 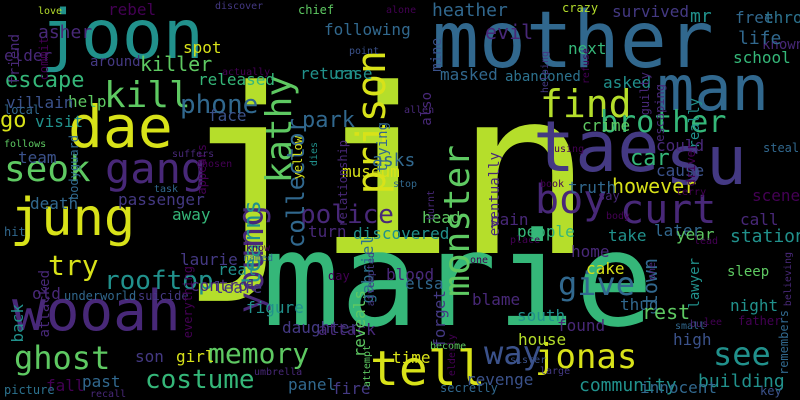 I want to click on word-74: leafe, so click(x=238, y=287).